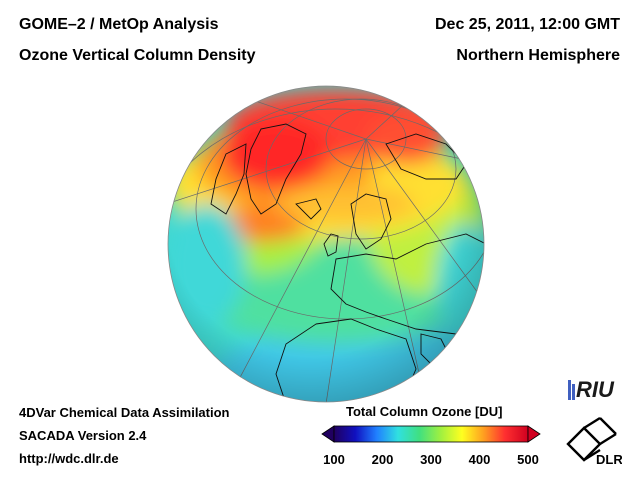  Describe the element at coordinates (424, 411) in the screenshot. I see `colorbar-title: Total Column Ozone [DU]` at that location.